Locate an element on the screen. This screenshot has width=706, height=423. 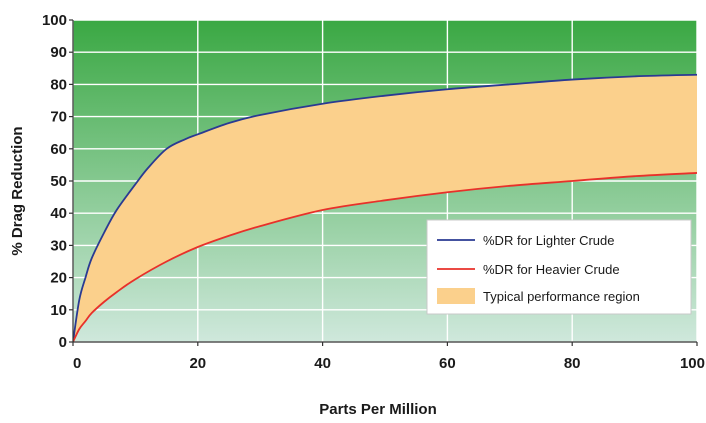
y-tick-label-70: 70 is located at coordinates (58, 117).